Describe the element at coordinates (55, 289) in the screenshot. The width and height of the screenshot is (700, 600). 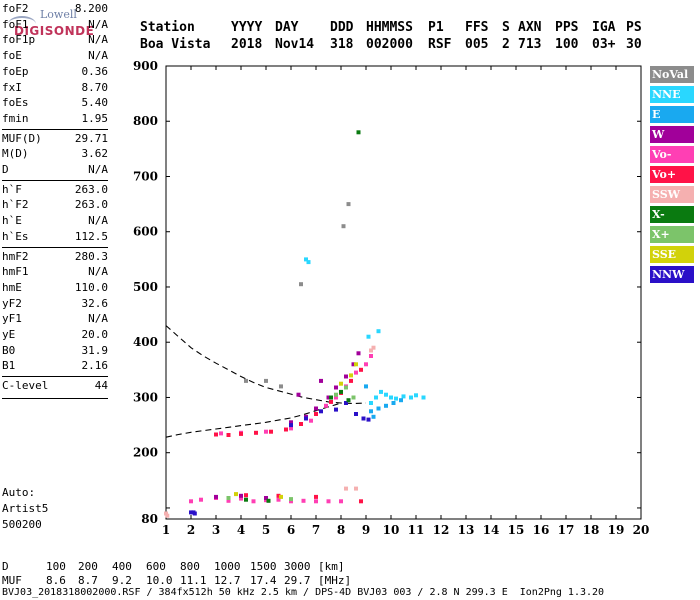
I see `param-row: hmE 110.0` at that location.